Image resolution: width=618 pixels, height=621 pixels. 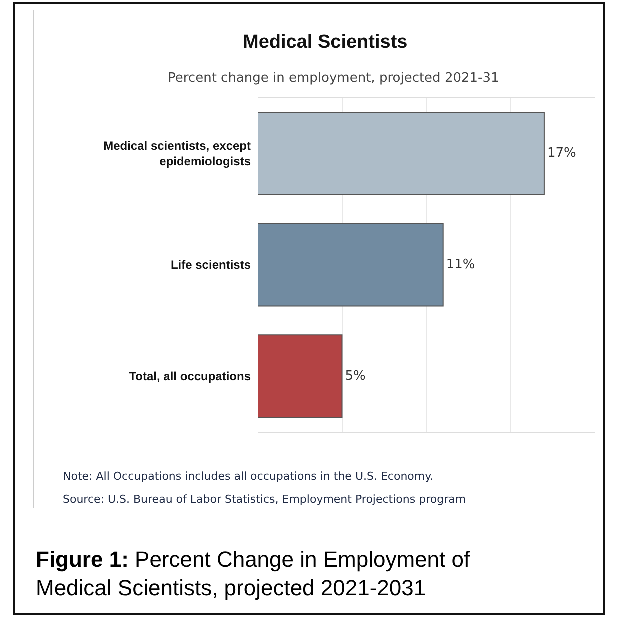 I want to click on caption: Figure 1: Percent Change in Employment of Medical Scientists, projected 2021-2031, so click(x=253, y=574).